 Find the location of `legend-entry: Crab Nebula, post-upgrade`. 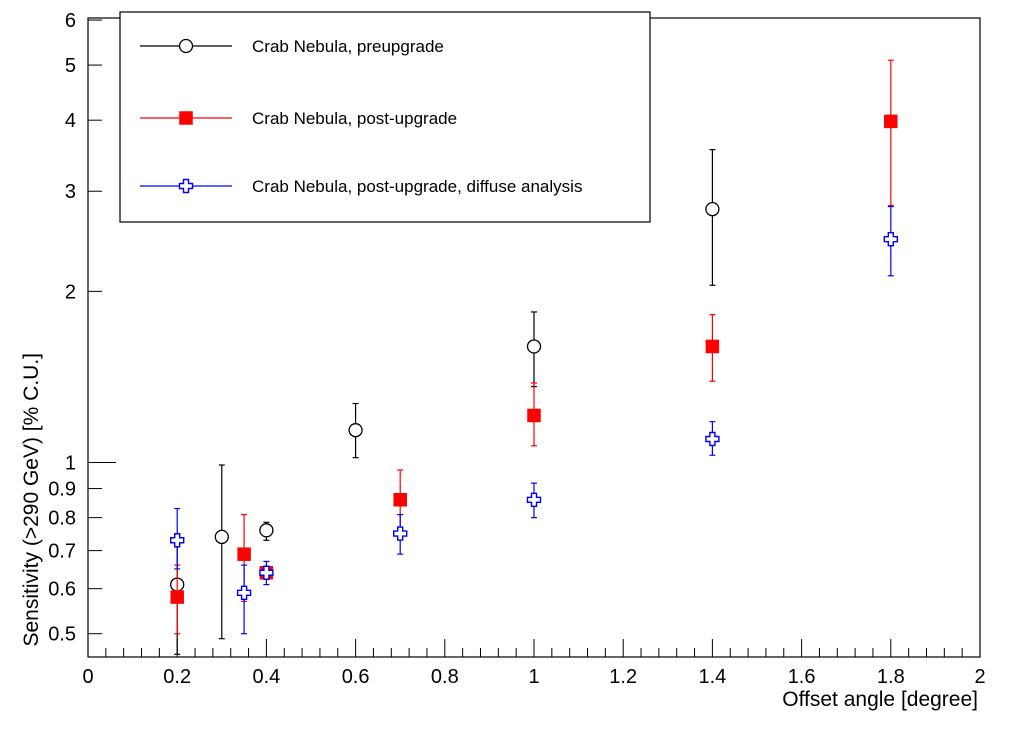

legend-entry: Crab Nebula, post-upgrade is located at coordinates (298, 118).